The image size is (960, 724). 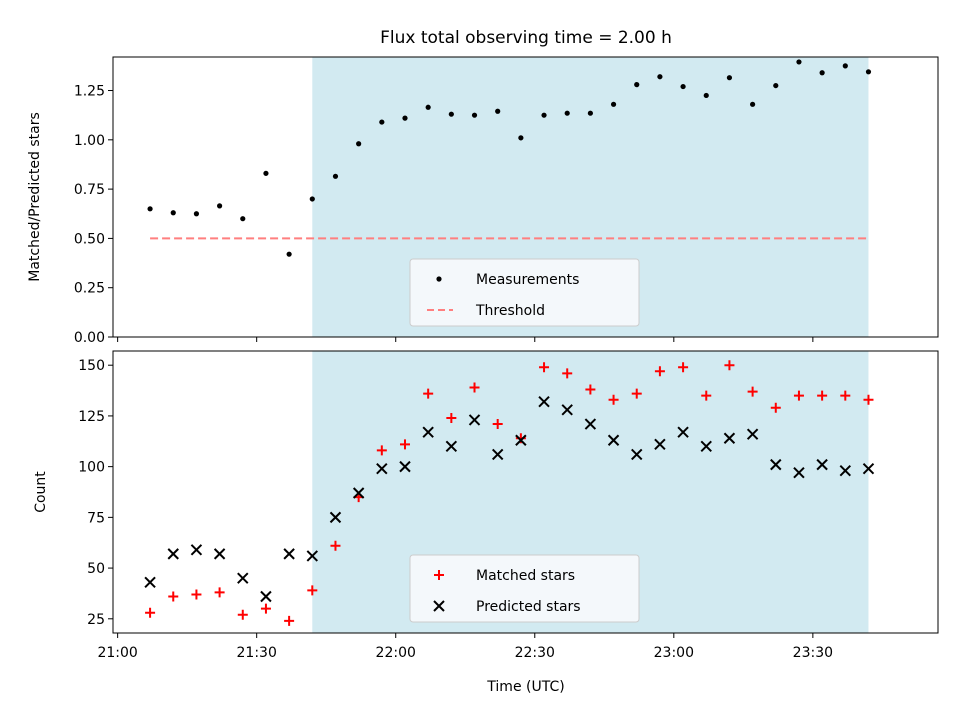 What do you see at coordinates (439, 606) in the screenshot?
I see `bottom-legend-x-swatch` at bounding box center [439, 606].